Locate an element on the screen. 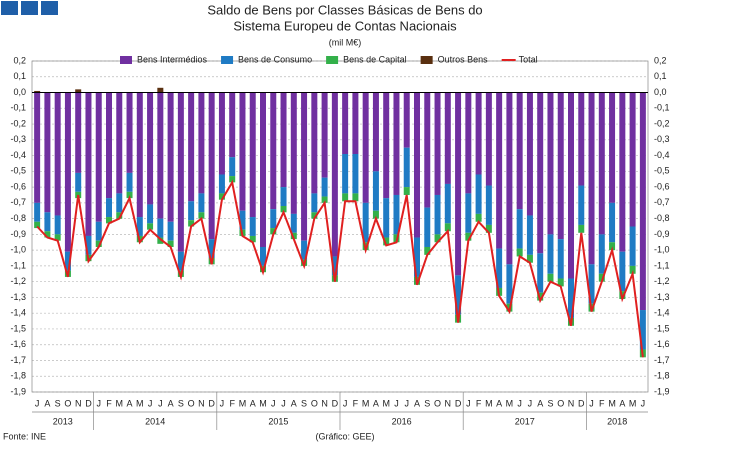 This screenshot has width=750, height=450. y2-tick-label: -0,5 is located at coordinates (662, 171).